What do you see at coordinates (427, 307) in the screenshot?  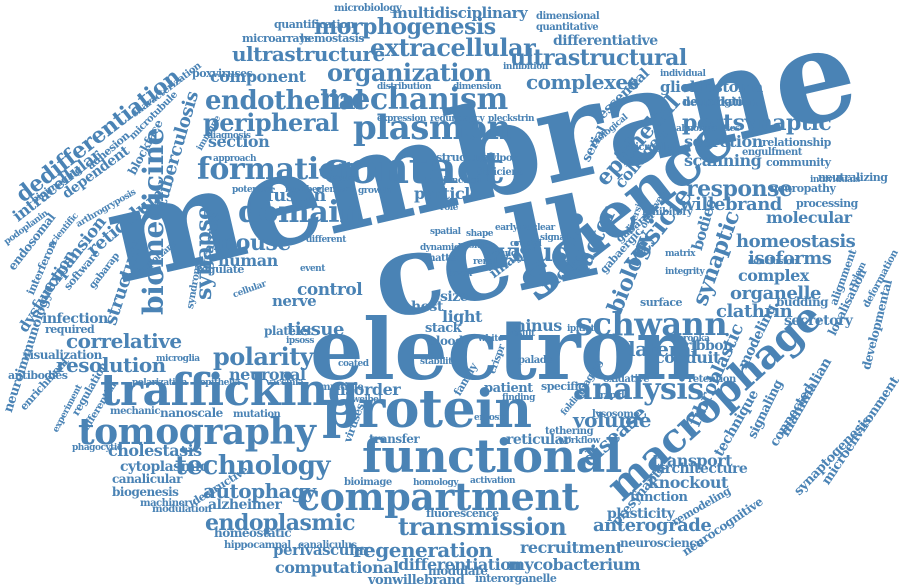 I see `word: host` at bounding box center [427, 307].